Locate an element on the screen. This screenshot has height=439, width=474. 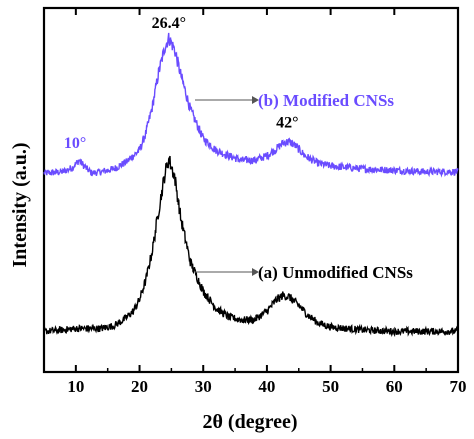
x-tick-label: 50 is located at coordinates (330, 386).